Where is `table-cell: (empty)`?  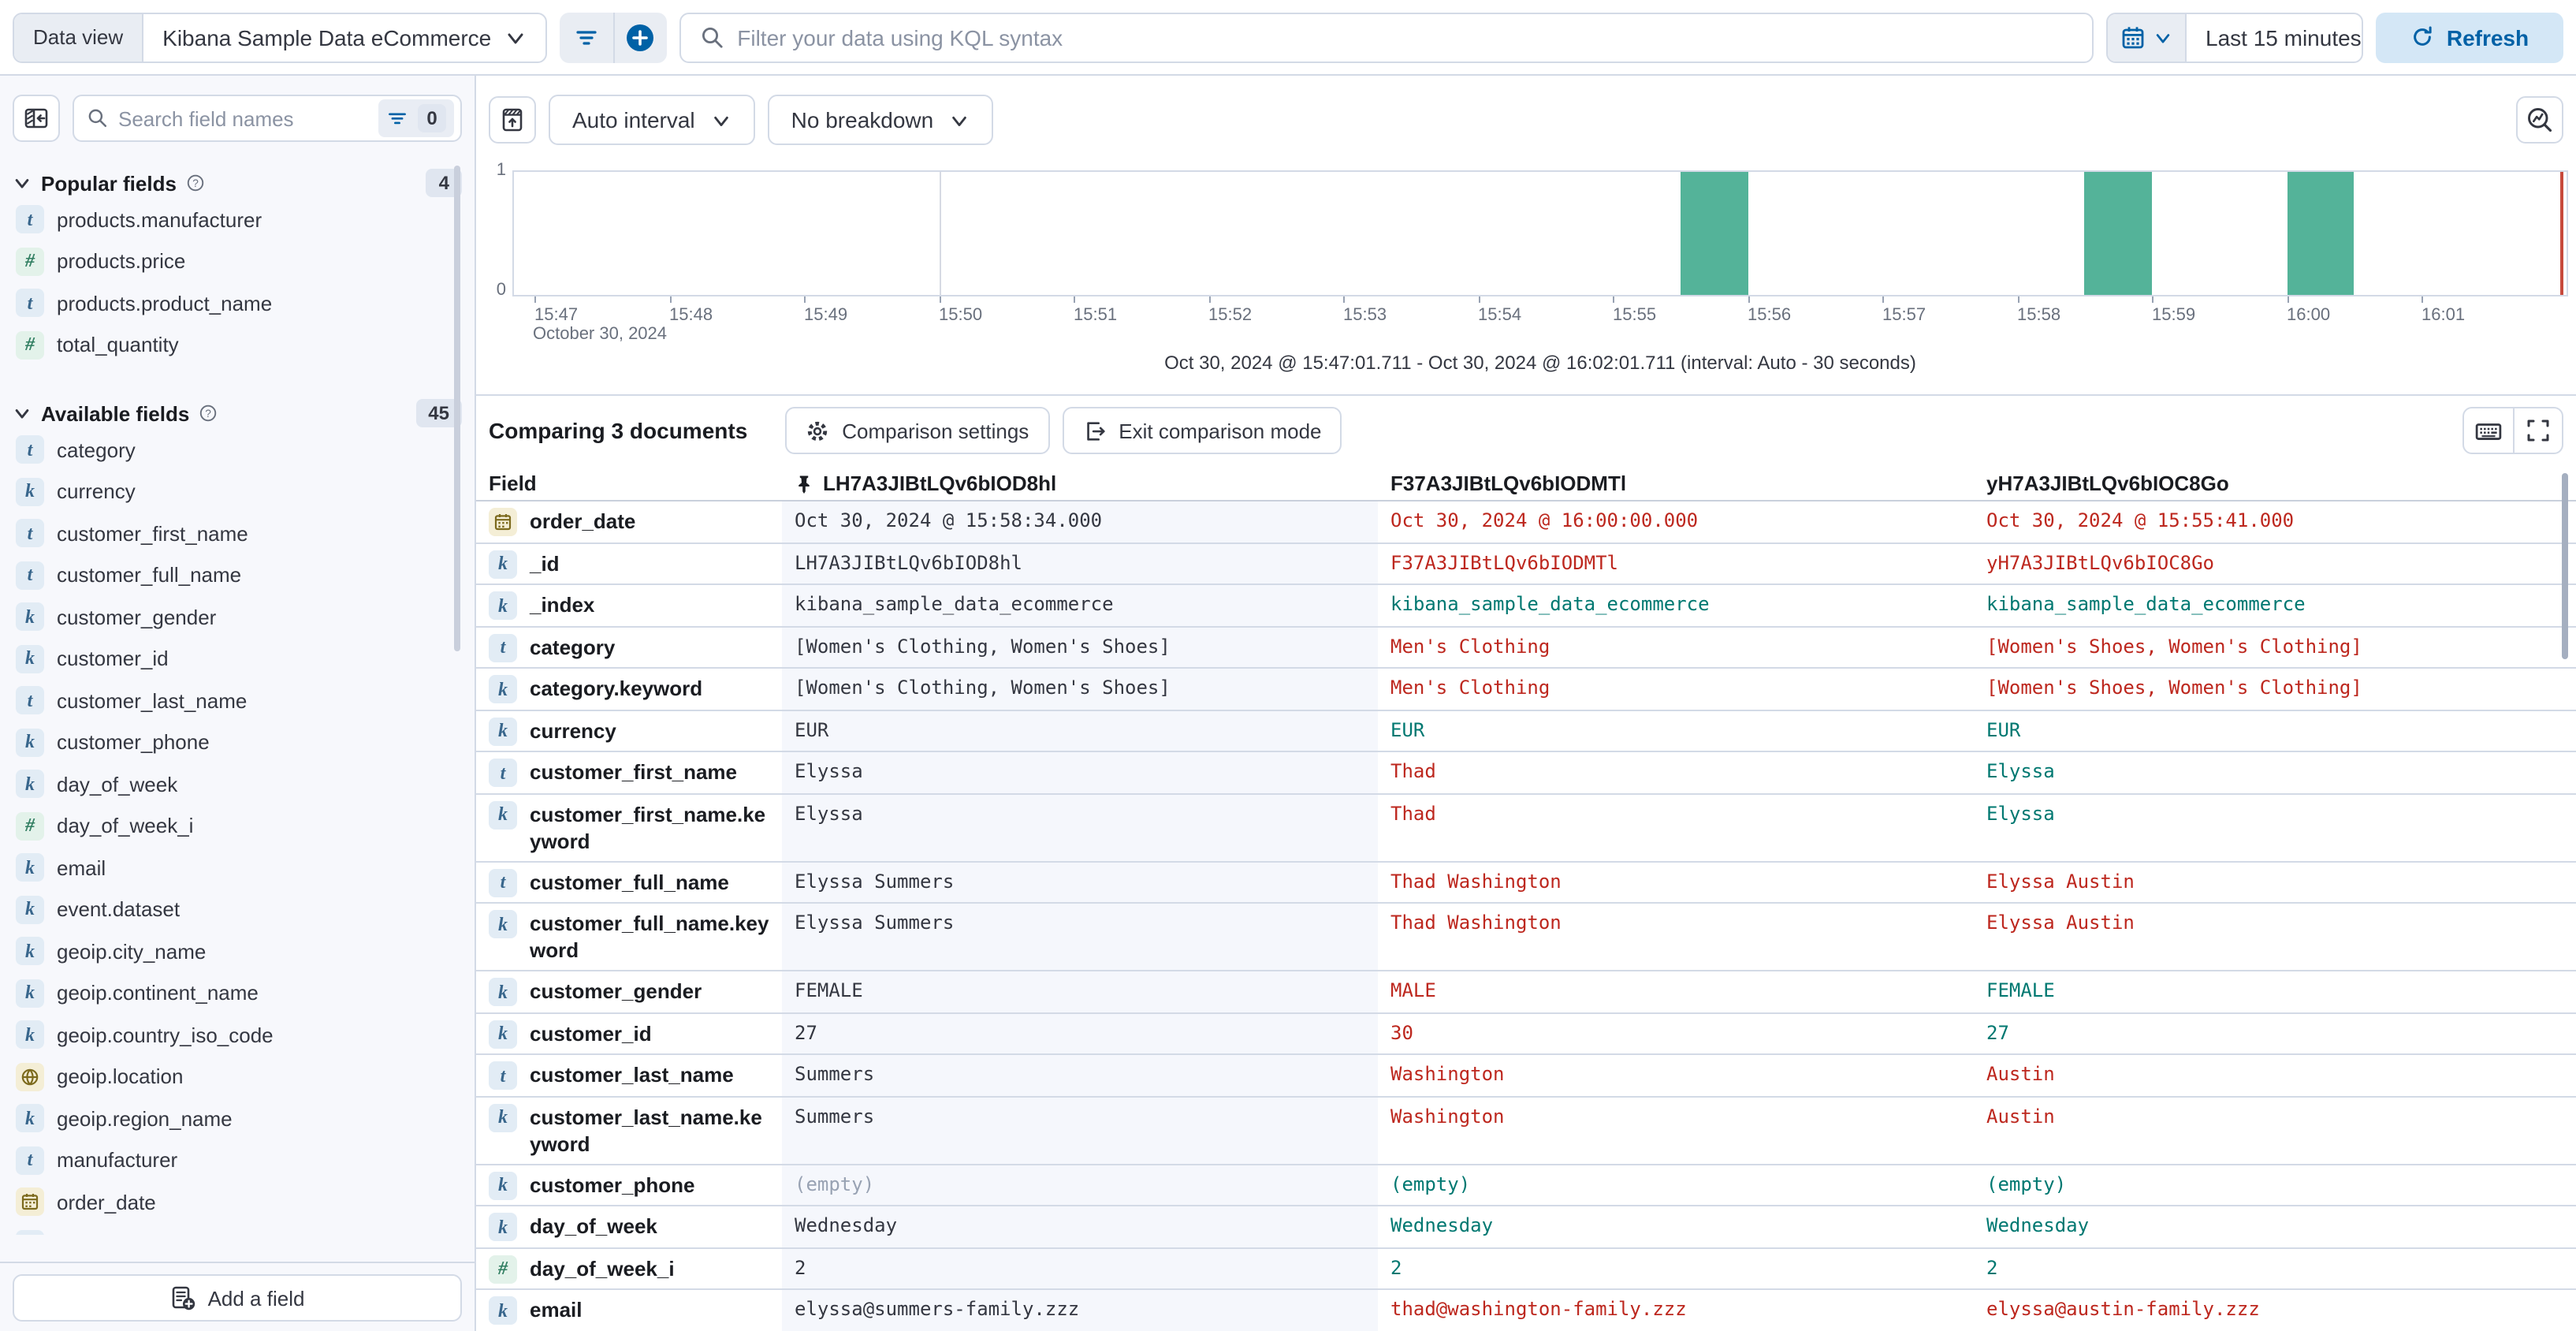 table-cell: (empty) is located at coordinates (2026, 1184).